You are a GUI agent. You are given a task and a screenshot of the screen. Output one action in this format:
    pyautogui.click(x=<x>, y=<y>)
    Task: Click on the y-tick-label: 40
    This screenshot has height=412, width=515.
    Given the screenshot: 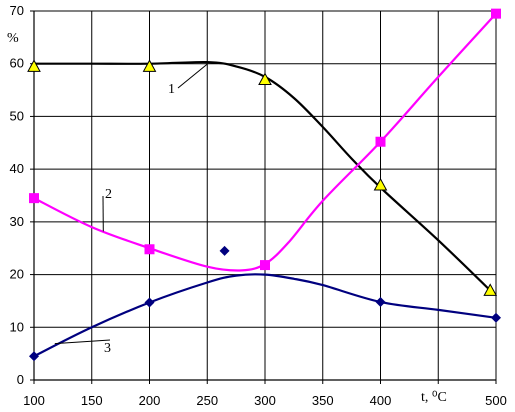 What is the action you would take?
    pyautogui.click(x=17, y=168)
    